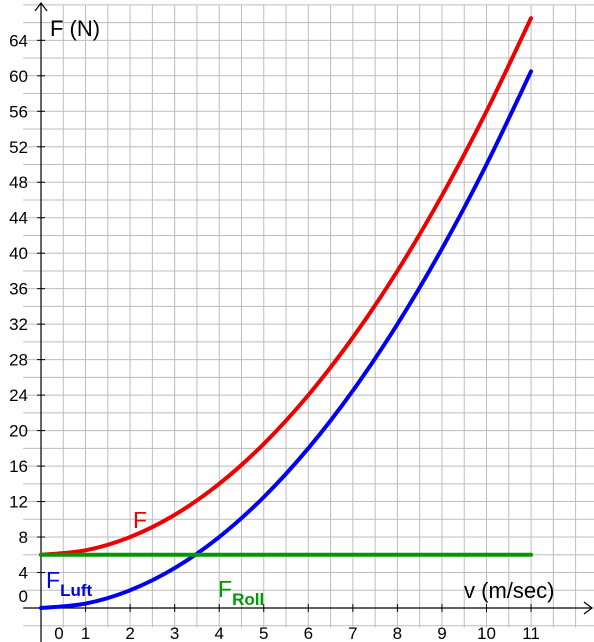 The image size is (594, 642). What do you see at coordinates (174, 633) in the screenshot?
I see `x-tick-label: 3` at bounding box center [174, 633].